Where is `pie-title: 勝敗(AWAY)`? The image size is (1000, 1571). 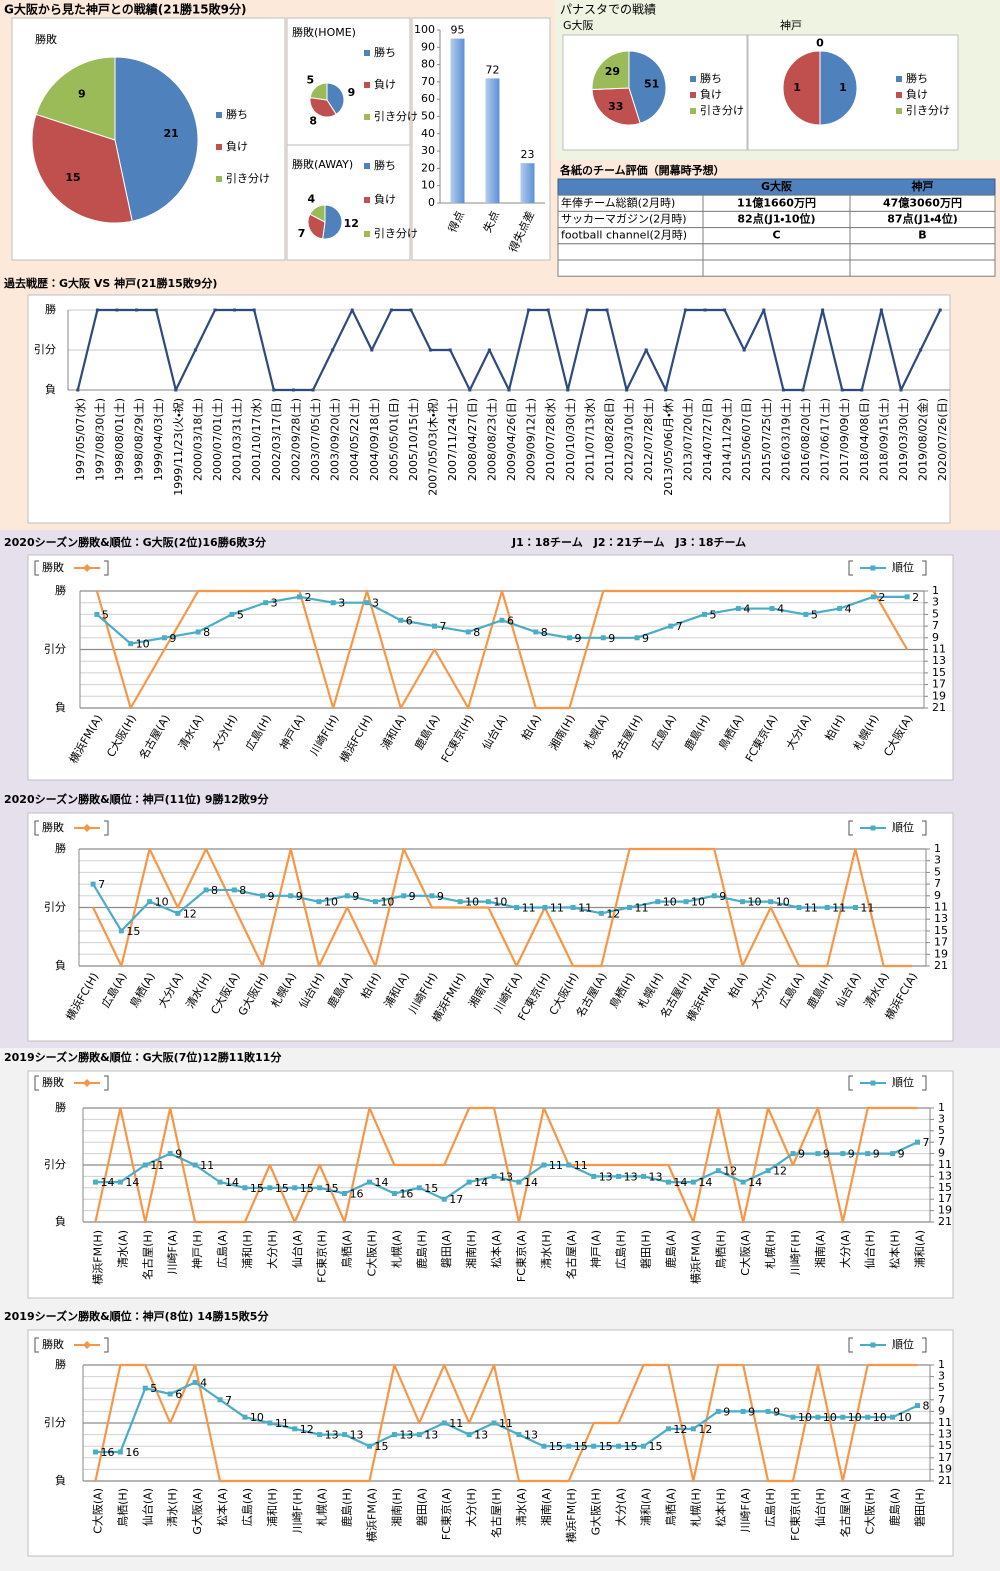 pie-title: 勝敗(AWAY) is located at coordinates (322, 164).